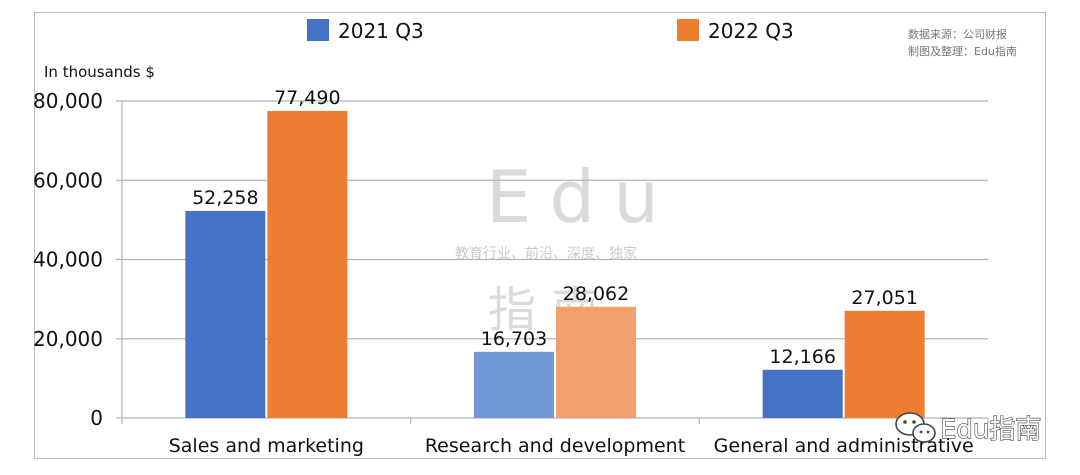 The width and height of the screenshot is (1080, 475). I want to click on watermark-tagline: 教育行业、前沿、深度、独家, so click(546, 253).